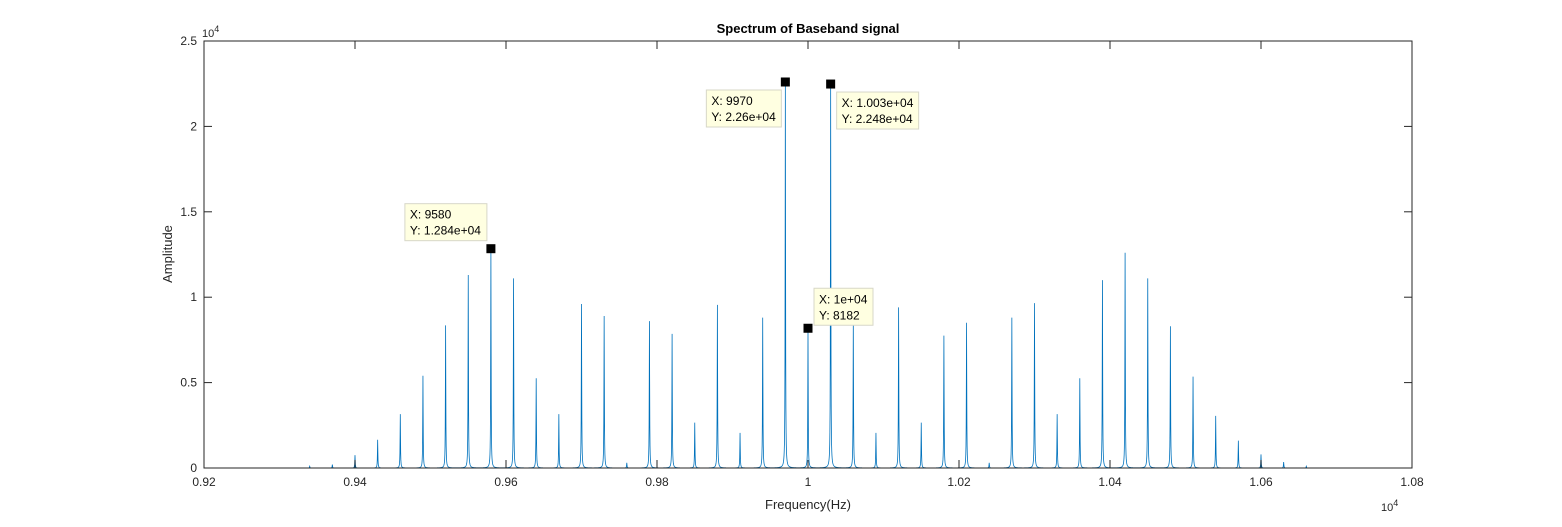  I want to click on datatip-y-text: Y: 2.248e+04, so click(877, 119).